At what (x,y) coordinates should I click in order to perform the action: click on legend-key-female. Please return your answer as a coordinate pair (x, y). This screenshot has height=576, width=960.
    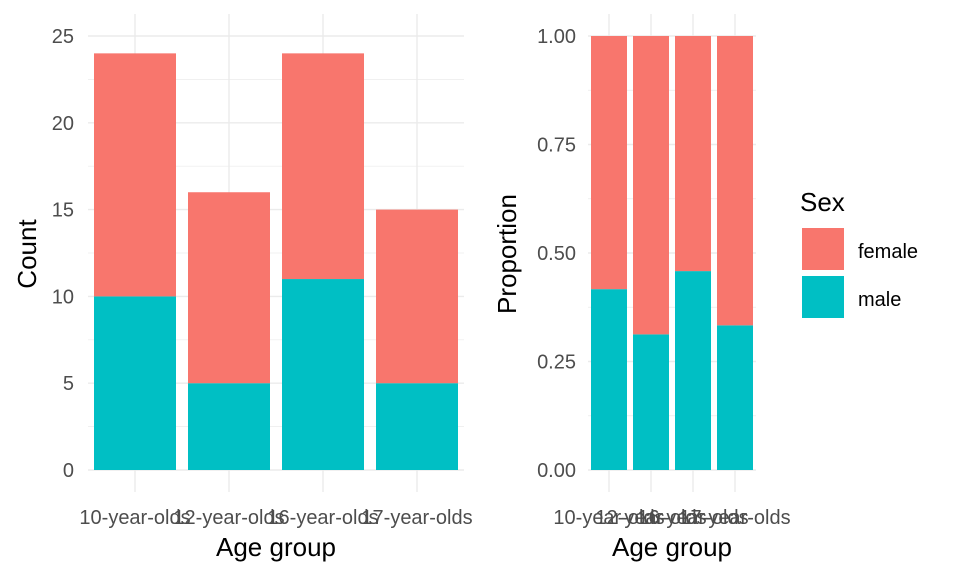
    Looking at the image, I should click on (823, 249).